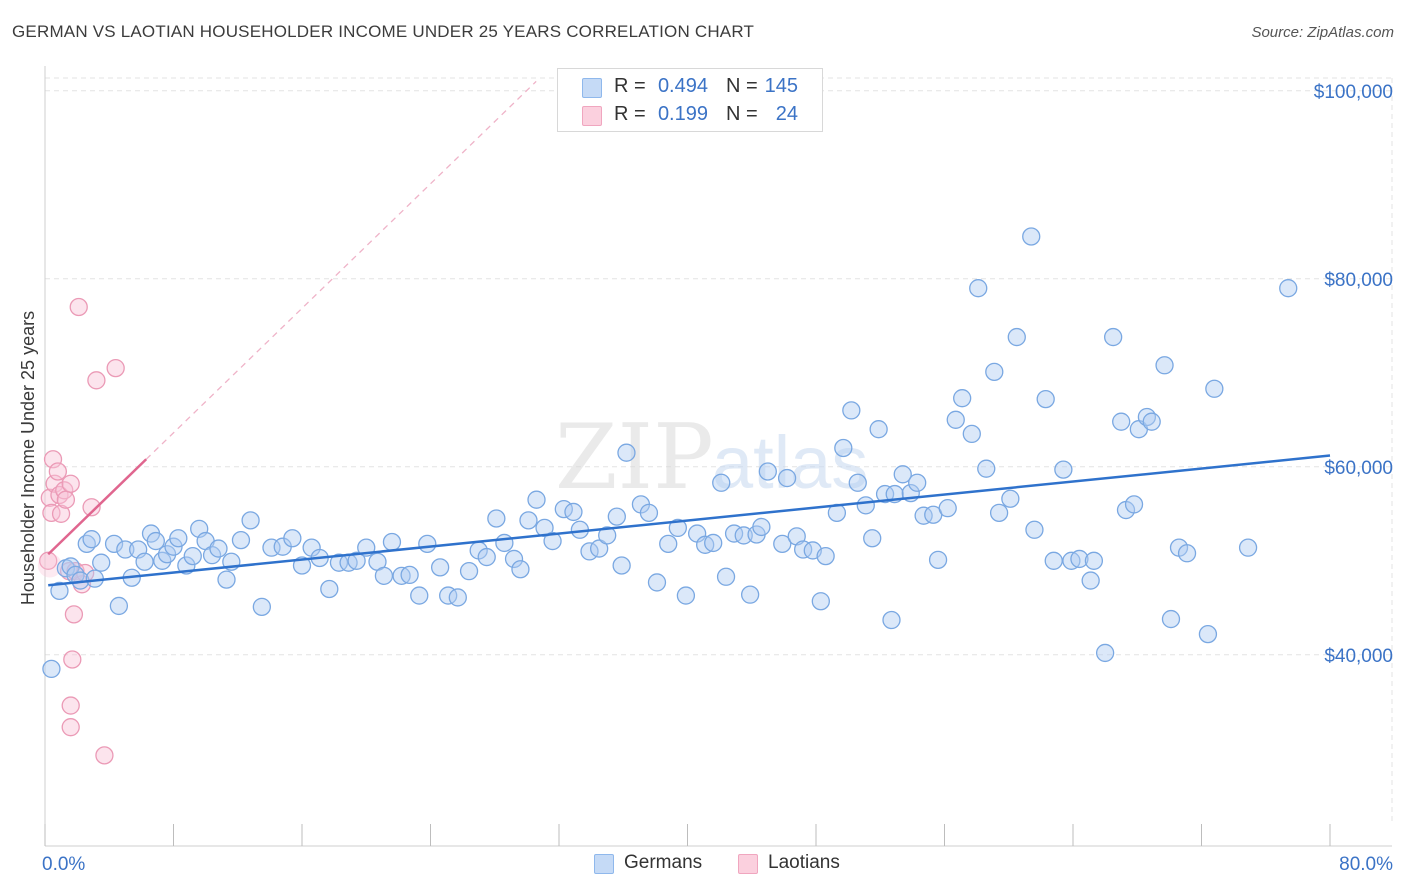 This screenshot has height=892, width=1406. I want to click on r-value: 0.494, so click(682, 86).